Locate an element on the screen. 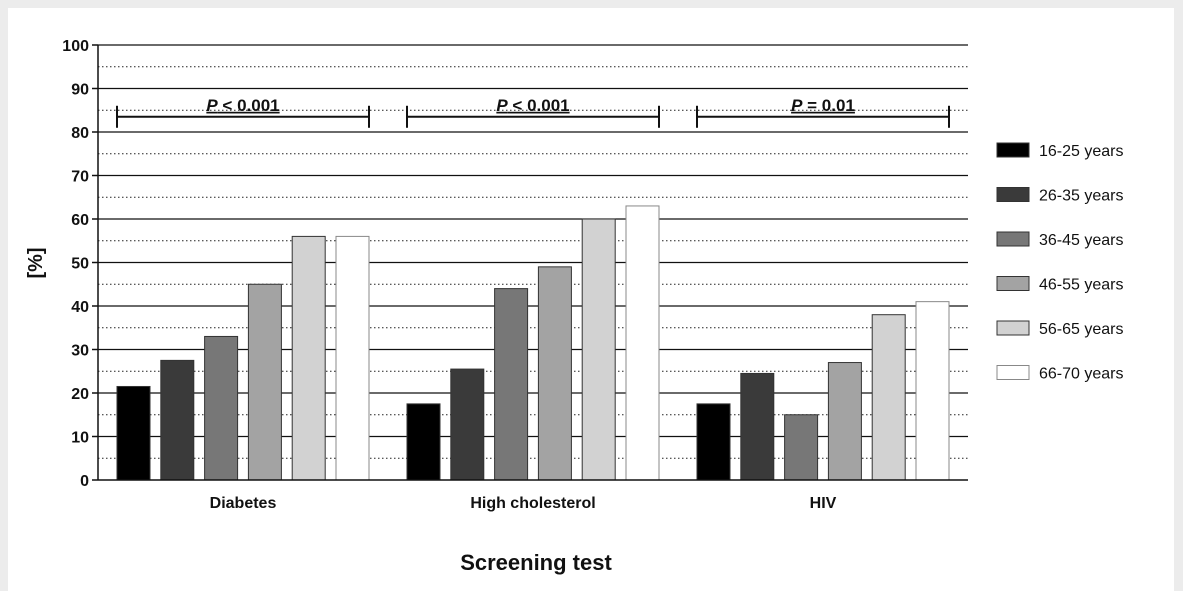 The image size is (1183, 591). legend-label: 46-55 years is located at coordinates (1081, 285).